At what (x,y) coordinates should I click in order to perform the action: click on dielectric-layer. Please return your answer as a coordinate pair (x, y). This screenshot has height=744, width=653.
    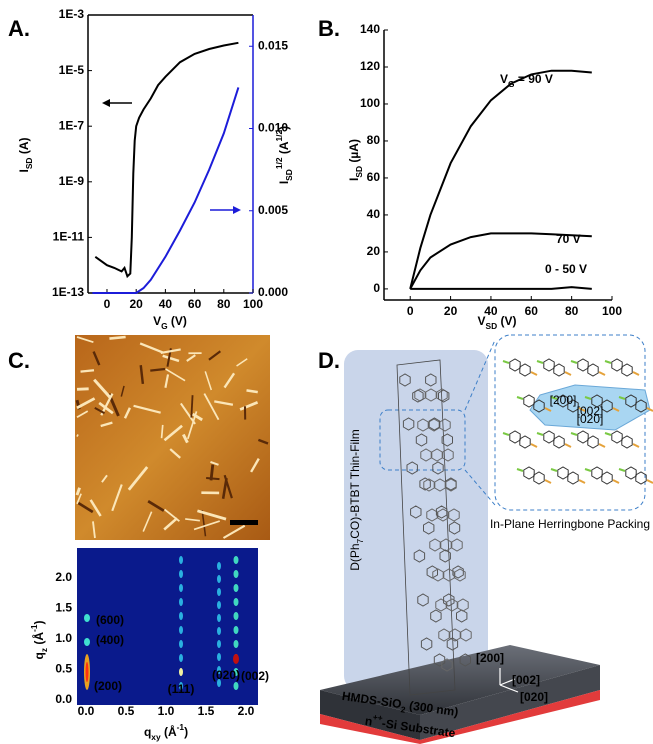
    Looking at the image, I should click on (460, 680).